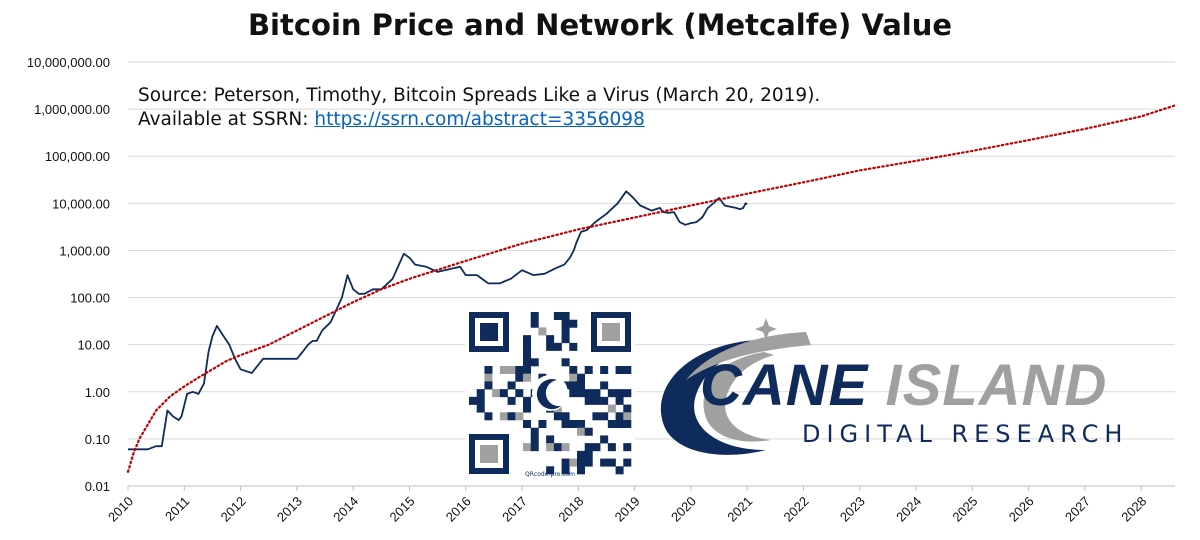 The image size is (1200, 540). What do you see at coordinates (1021, 509) in the screenshot?
I see `x-tick-label: 2026` at bounding box center [1021, 509].